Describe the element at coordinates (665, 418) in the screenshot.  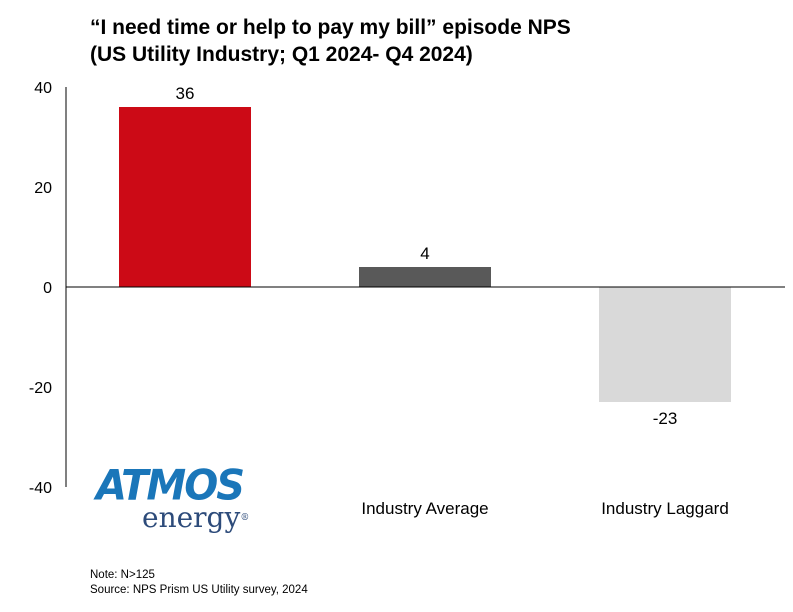
I see `data-label-3: -23` at that location.